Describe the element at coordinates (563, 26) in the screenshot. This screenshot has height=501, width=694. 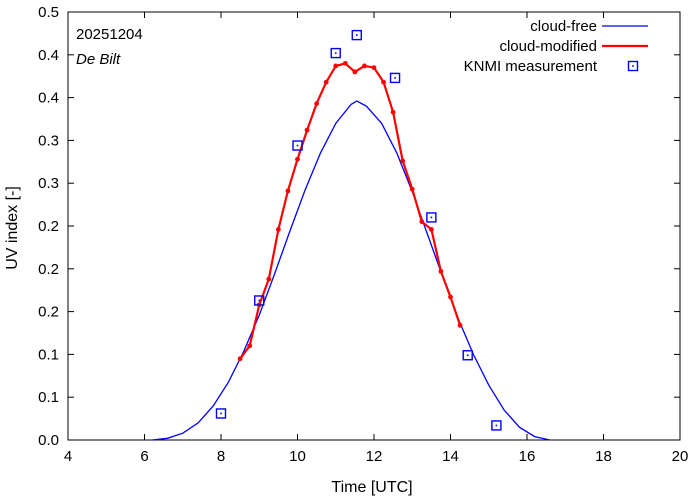
I see `legend-label-0: cloud-free` at that location.